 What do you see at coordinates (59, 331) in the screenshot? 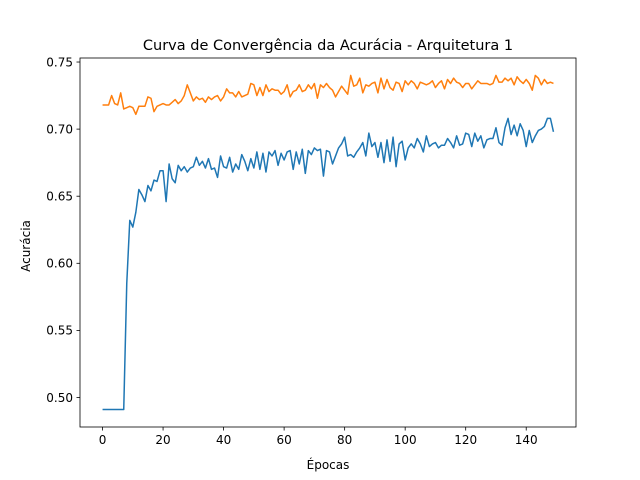
I see `y-tick-label: 0.55` at bounding box center [59, 331].